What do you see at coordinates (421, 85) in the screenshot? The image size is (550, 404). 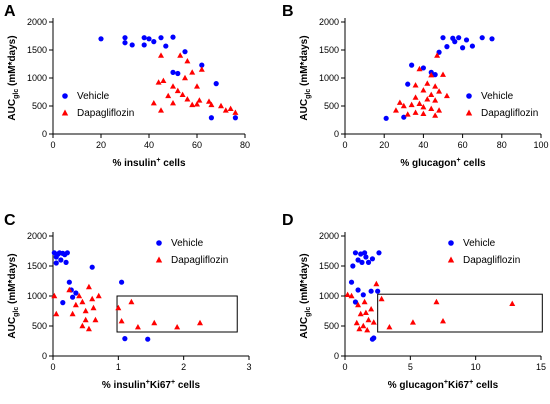 I see `series-dapagliflozin` at bounding box center [421, 85].